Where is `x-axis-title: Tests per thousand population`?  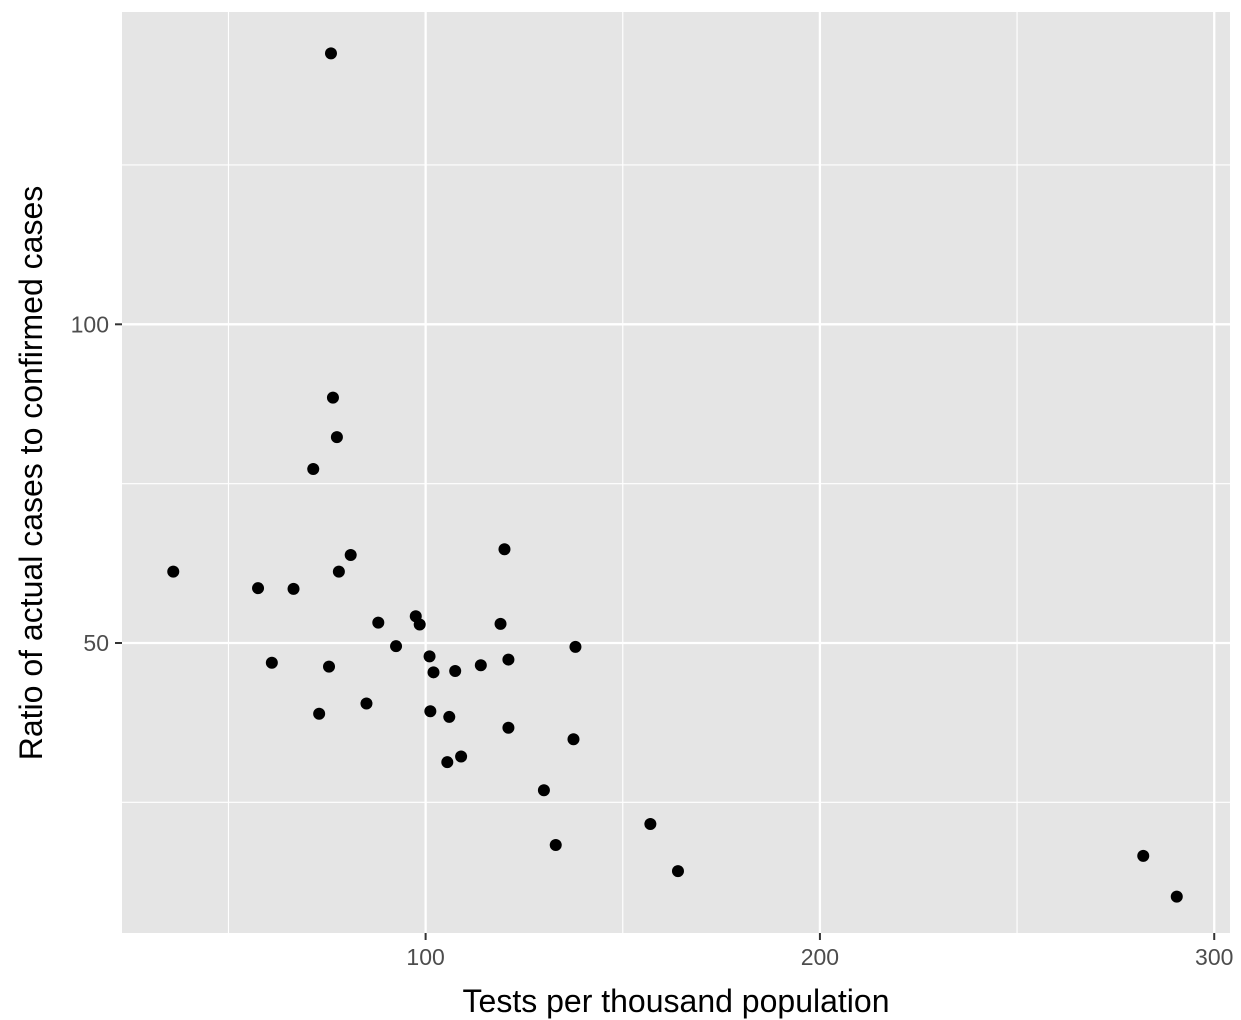
x-axis-title: Tests per thousand population is located at coordinates (676, 1001).